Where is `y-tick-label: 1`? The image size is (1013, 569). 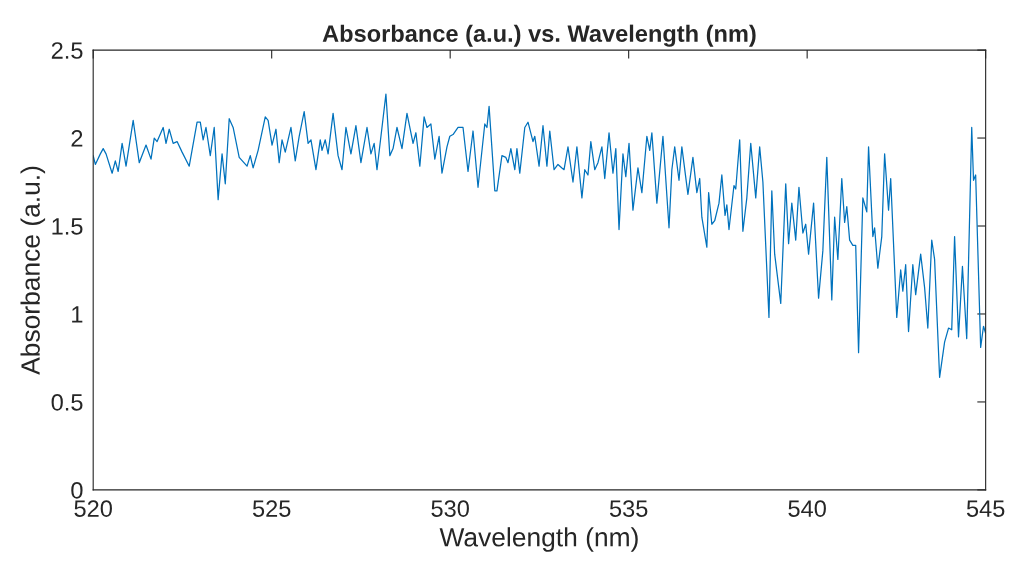 y-tick-label: 1 is located at coordinates (77, 314).